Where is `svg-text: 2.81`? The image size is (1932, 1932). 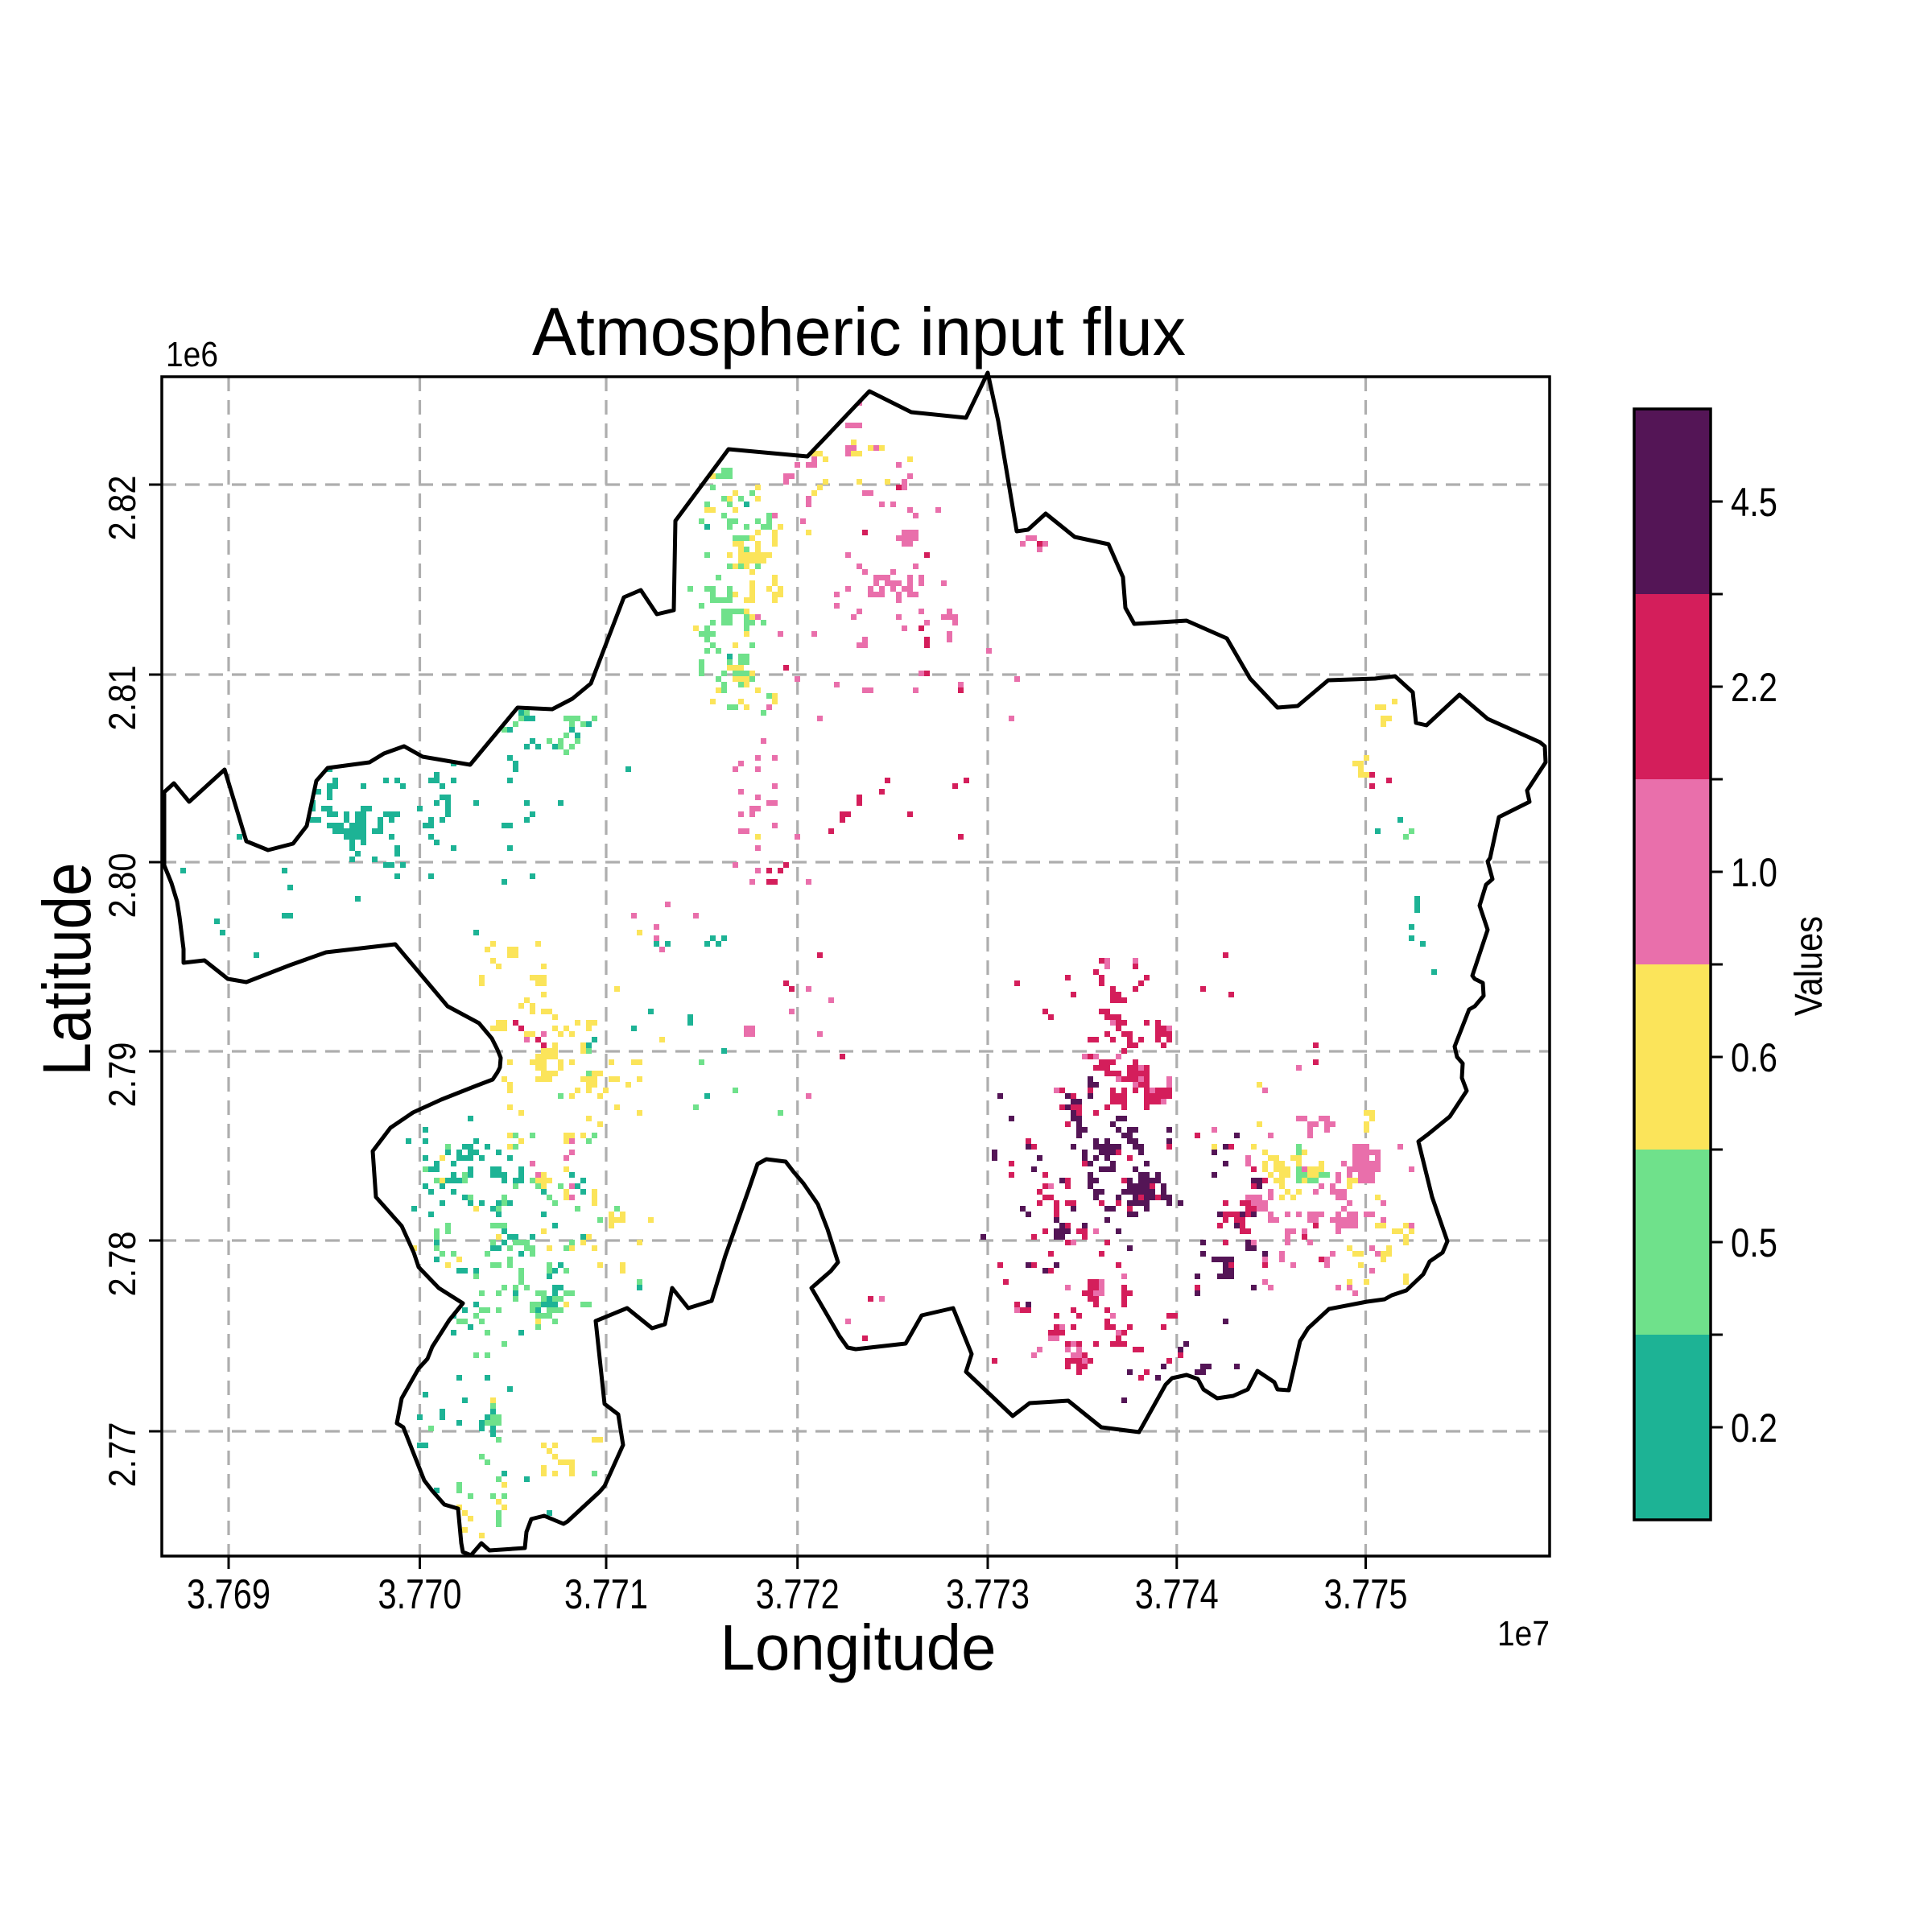
svg-text: 2.81 is located at coordinates (122, 698).